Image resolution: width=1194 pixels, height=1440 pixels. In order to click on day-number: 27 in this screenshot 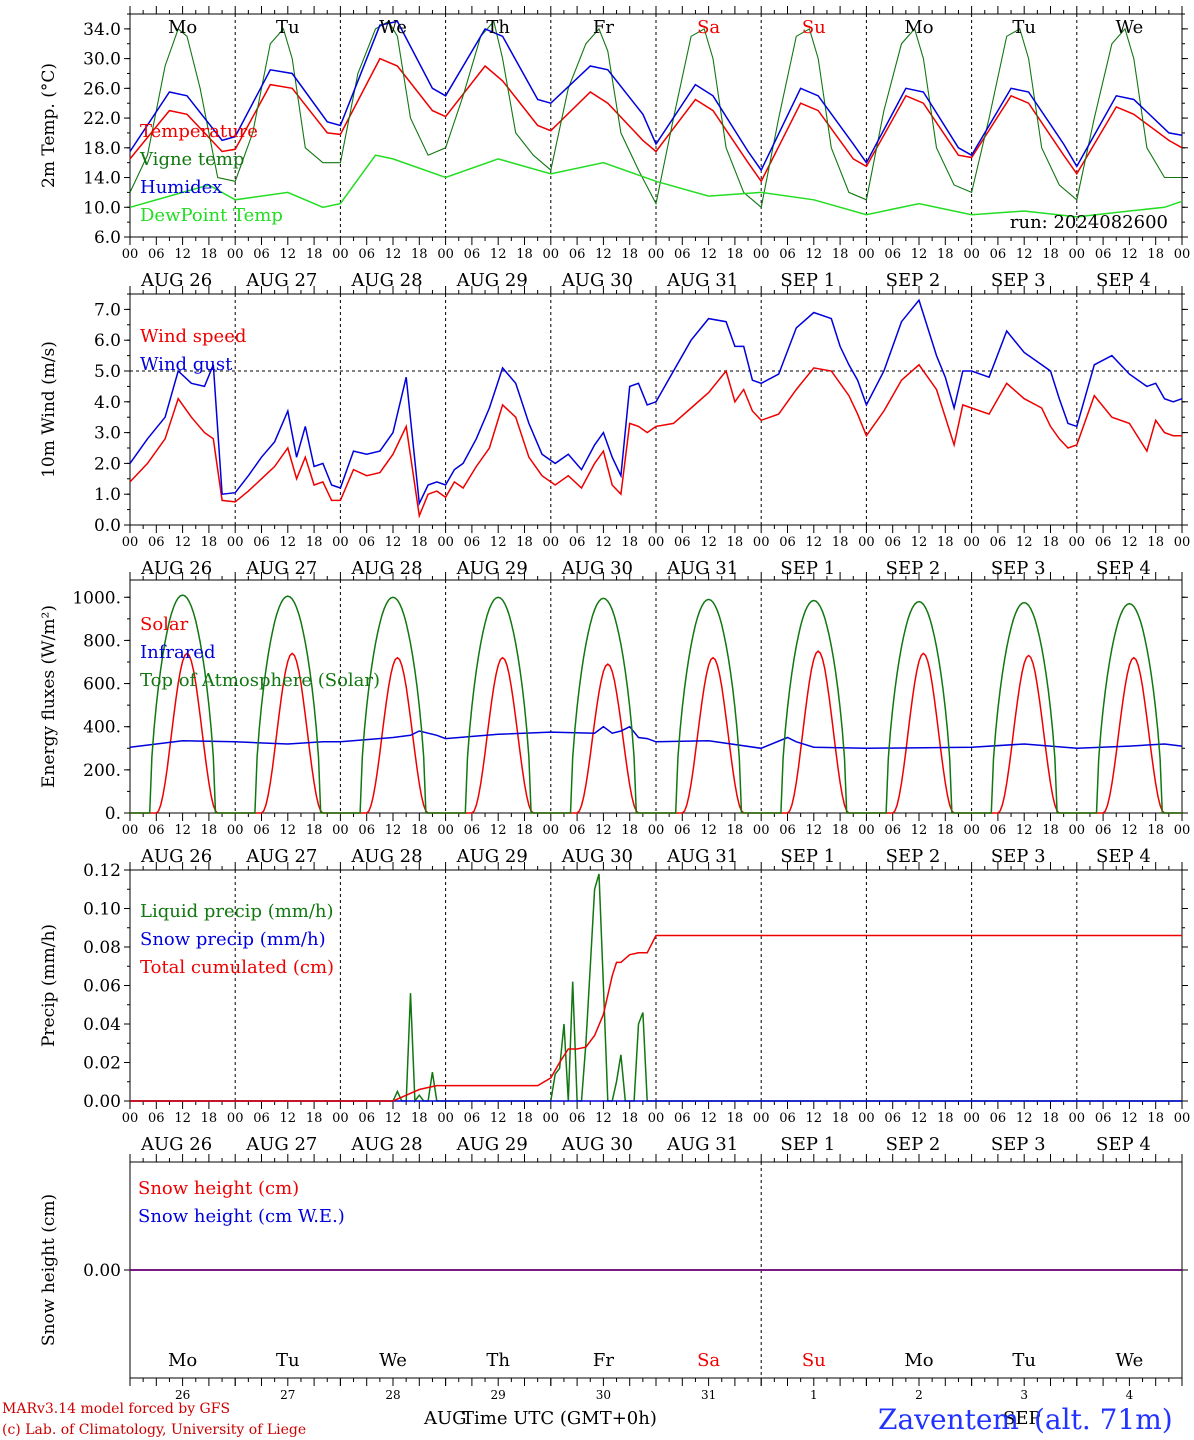, I will do `click(287, 1395)`.